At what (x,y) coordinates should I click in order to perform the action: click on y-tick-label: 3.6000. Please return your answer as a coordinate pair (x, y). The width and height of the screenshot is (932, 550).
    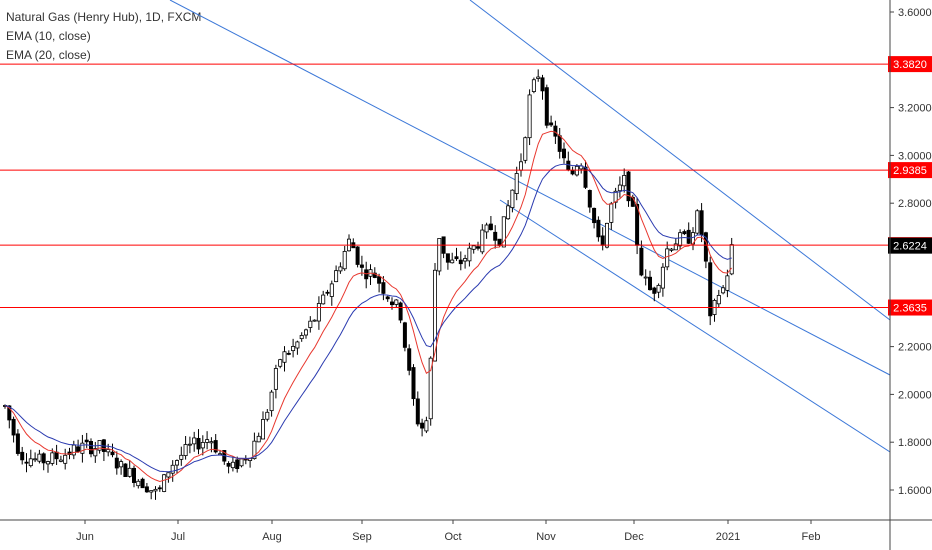
    Looking at the image, I should click on (915, 13).